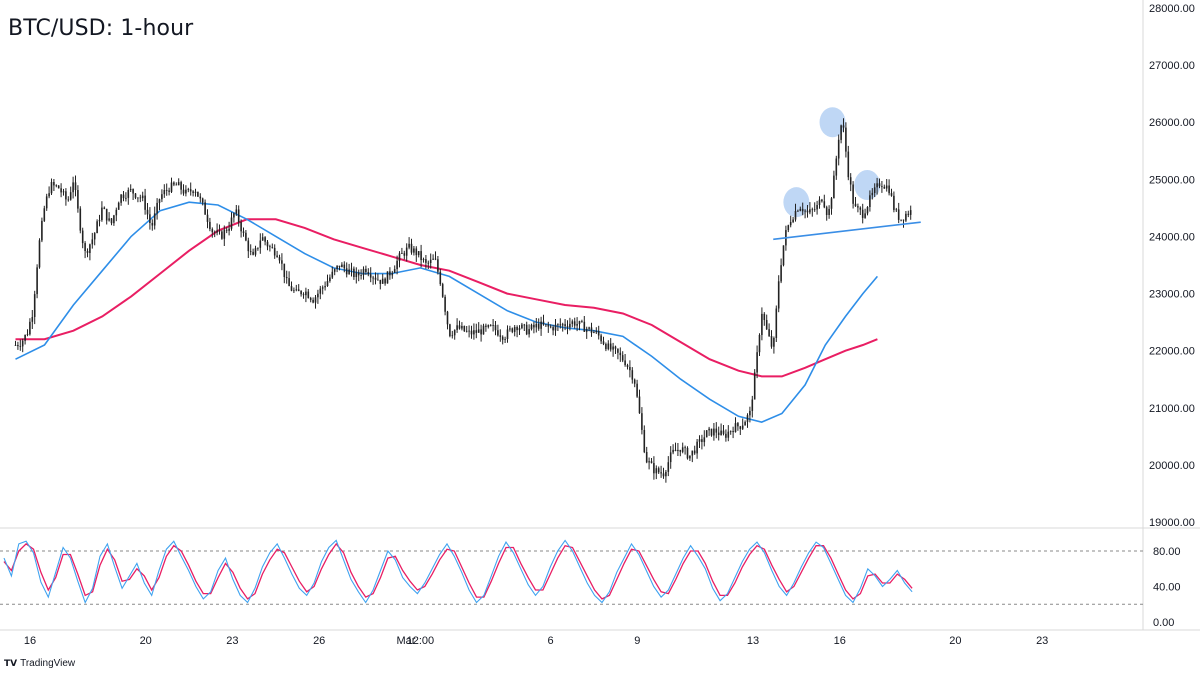 Image resolution: width=1200 pixels, height=680 pixels. I want to click on neckline, so click(847, 231).